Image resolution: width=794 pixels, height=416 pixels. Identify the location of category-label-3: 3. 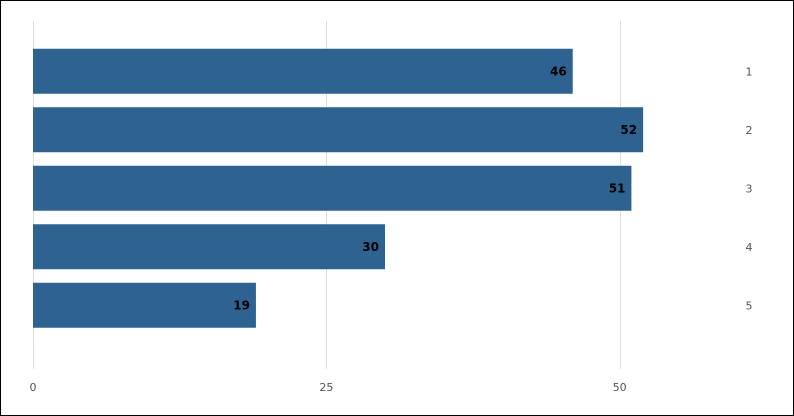
(749, 188).